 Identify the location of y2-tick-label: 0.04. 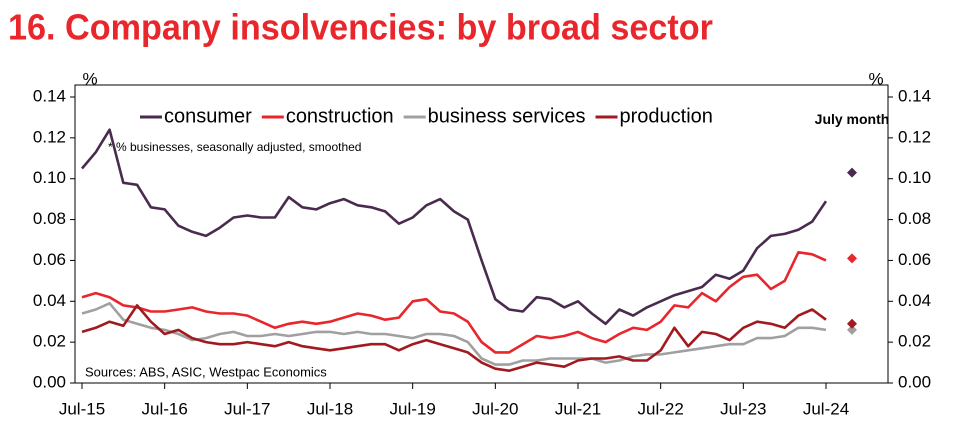
(914, 300).